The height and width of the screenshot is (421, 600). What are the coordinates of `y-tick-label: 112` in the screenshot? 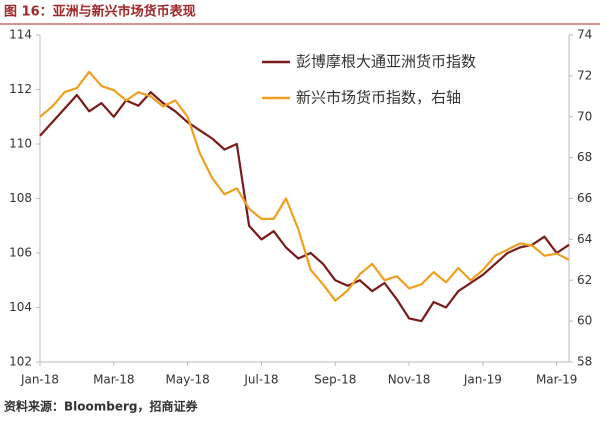 It's located at (20, 89).